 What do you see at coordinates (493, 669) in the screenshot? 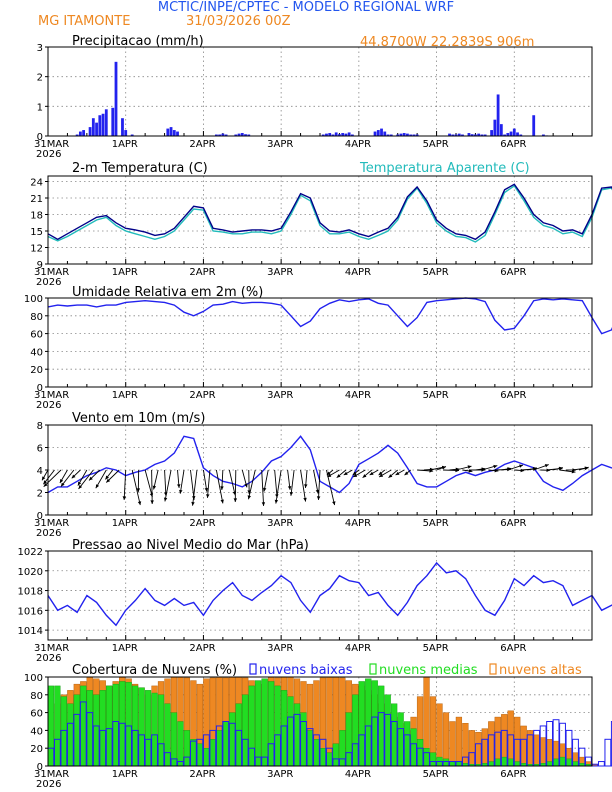
I see `legend-high-clouds-swatch` at bounding box center [493, 669].